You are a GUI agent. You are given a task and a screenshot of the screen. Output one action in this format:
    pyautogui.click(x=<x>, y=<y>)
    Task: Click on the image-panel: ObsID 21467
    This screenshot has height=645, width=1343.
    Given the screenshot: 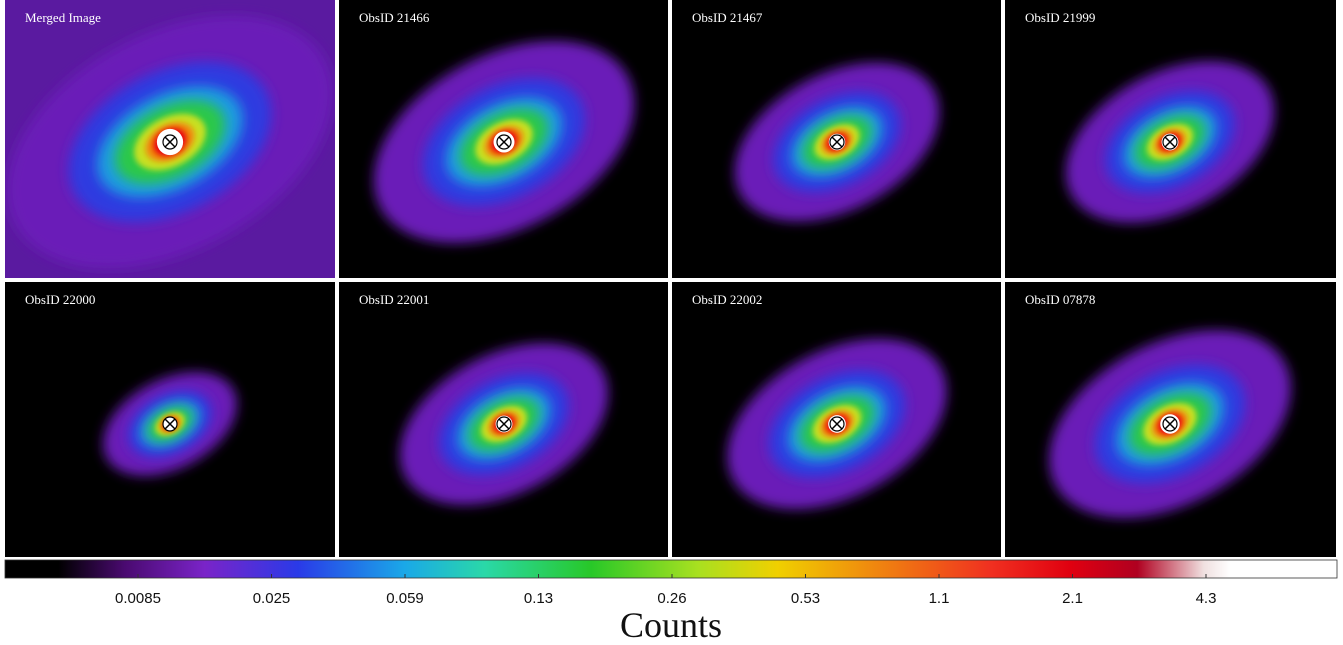 What is the action you would take?
    pyautogui.click(x=836, y=139)
    